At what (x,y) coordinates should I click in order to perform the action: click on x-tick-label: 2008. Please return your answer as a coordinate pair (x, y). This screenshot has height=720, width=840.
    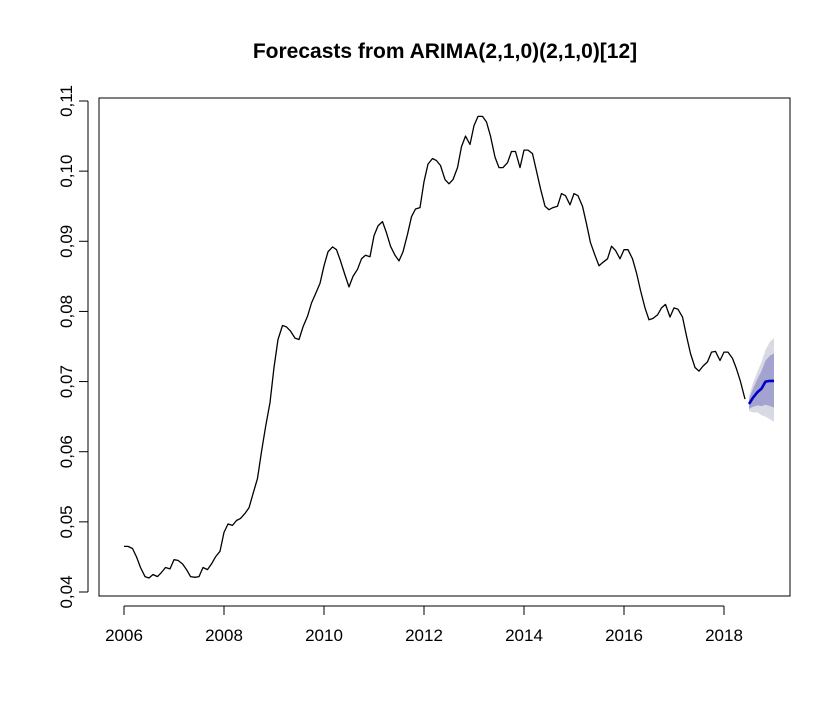
    Looking at the image, I should click on (224, 635).